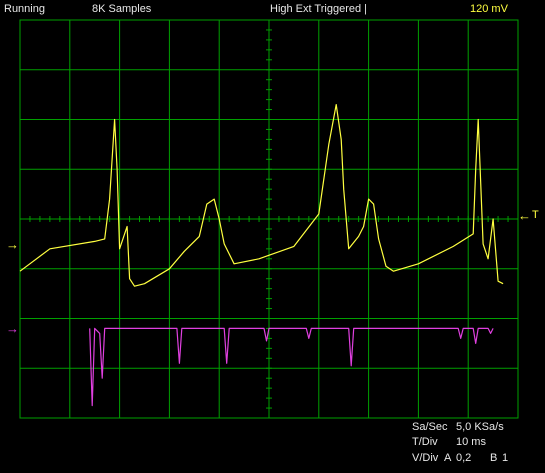 The width and height of the screenshot is (545, 473). Describe the element at coordinates (425, 442) in the screenshot. I see `timediv-label: T/Div` at that location.